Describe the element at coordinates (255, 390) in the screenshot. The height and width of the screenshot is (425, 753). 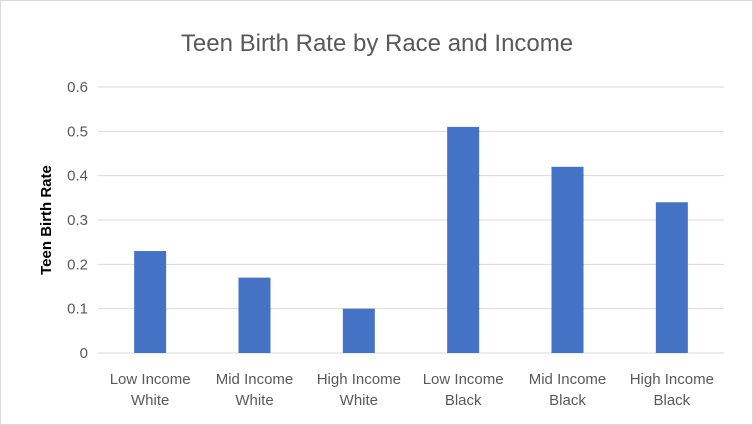
I see `x-tick-label: Mid Income White` at that location.